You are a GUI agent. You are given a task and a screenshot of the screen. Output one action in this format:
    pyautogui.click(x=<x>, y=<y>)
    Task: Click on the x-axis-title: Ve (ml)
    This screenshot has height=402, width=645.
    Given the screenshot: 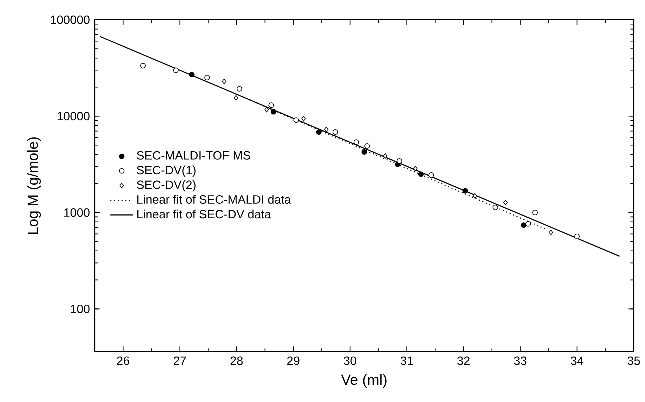 What is the action you would take?
    pyautogui.click(x=364, y=381)
    